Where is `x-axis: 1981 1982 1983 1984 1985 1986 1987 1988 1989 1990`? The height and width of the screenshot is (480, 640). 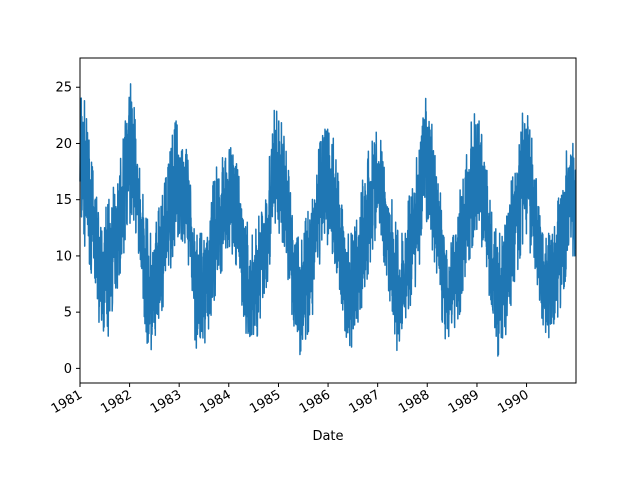
x-axis: 1981 1982 1983 1984 1985 1986 1987 1988 1989 1990 is located at coordinates (290, 400).